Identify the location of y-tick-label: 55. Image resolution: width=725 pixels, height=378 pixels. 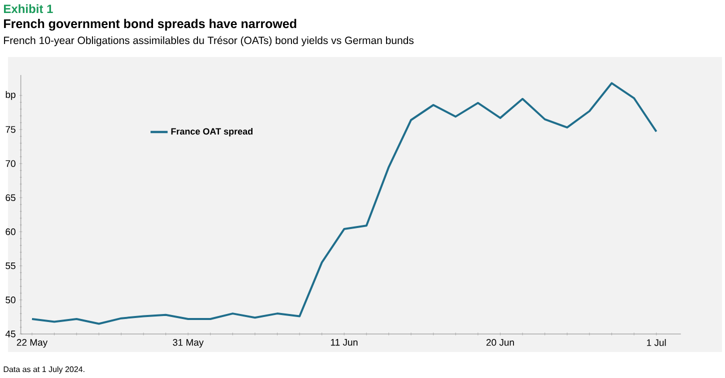
(11, 266).